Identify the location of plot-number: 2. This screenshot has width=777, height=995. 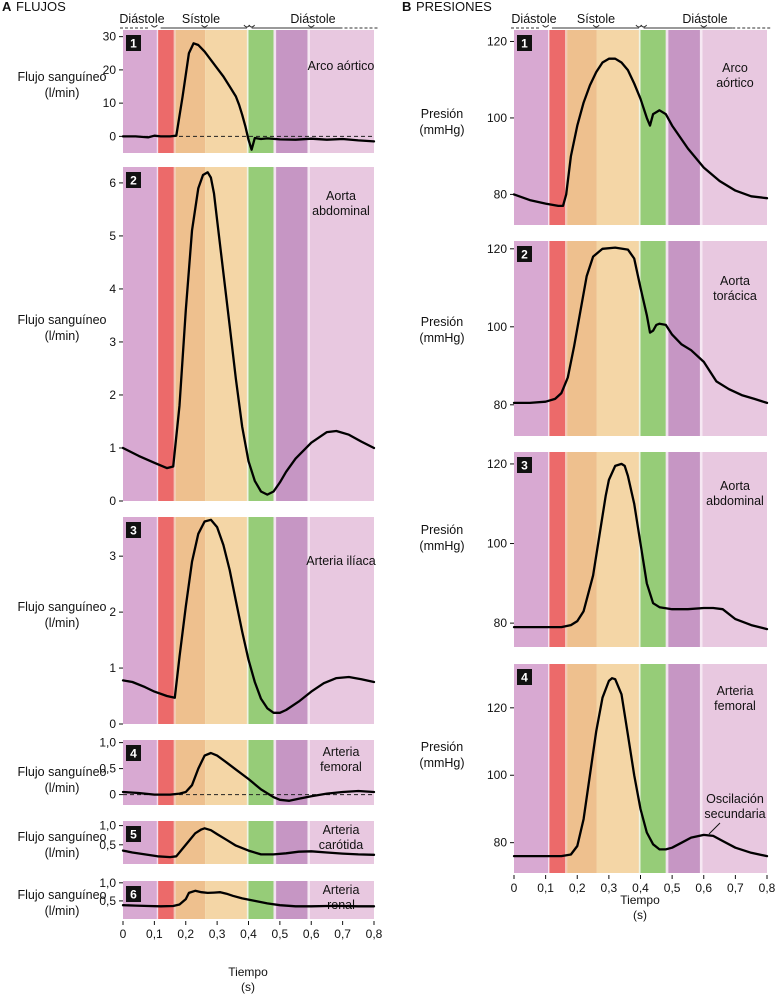
(524, 255).